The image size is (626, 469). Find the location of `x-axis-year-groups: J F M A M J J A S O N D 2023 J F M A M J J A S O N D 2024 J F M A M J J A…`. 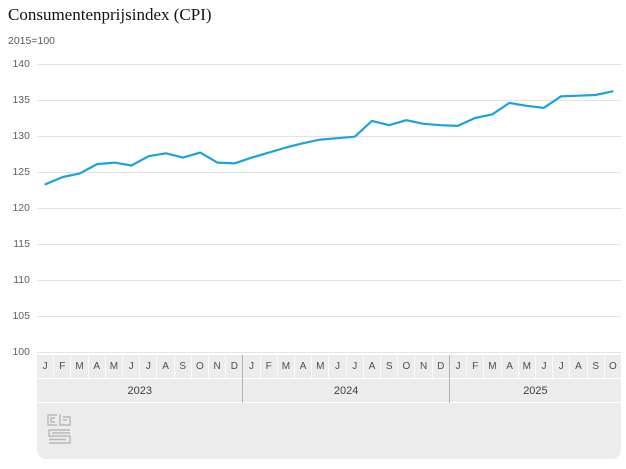

x-axis-year-groups: J F M A M J J A S O N D 2023 J F M A M J J A S O N D 2024 J F M A M J J A… is located at coordinates (329, 379).